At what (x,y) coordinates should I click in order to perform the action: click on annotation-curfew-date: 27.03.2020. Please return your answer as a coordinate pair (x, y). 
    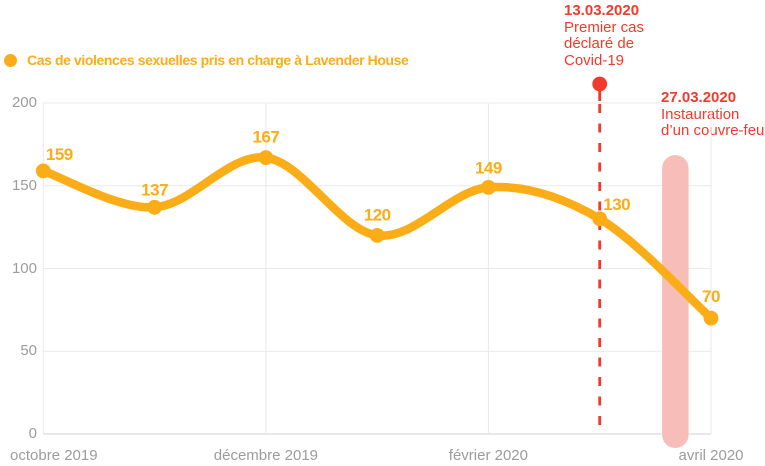
    Looking at the image, I should click on (699, 97).